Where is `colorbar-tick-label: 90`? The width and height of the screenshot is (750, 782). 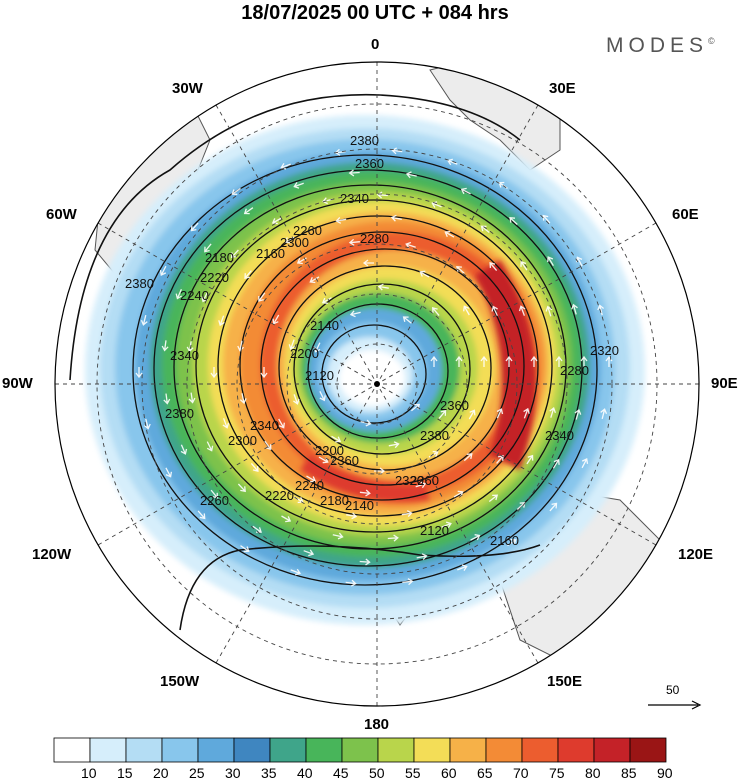 colorbar-tick-label: 90 is located at coordinates (665, 773).